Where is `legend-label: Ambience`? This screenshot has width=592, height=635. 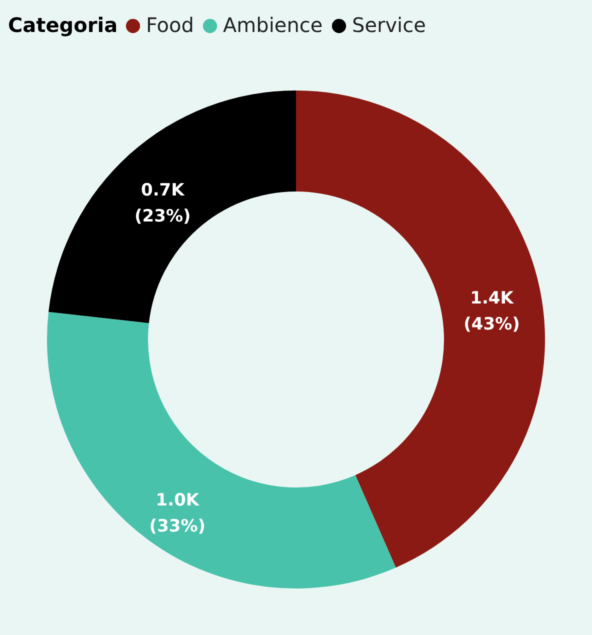 legend-label: Ambience is located at coordinates (273, 25).